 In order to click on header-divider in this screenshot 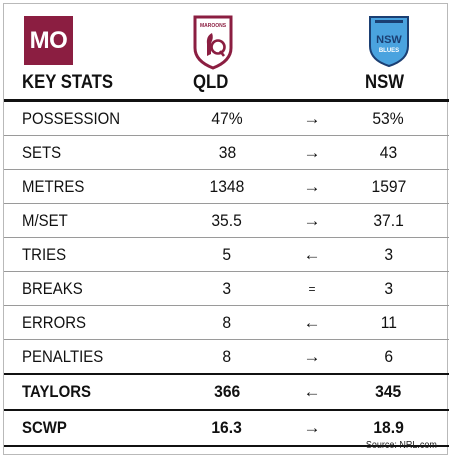, I will do `click(226, 100)`.